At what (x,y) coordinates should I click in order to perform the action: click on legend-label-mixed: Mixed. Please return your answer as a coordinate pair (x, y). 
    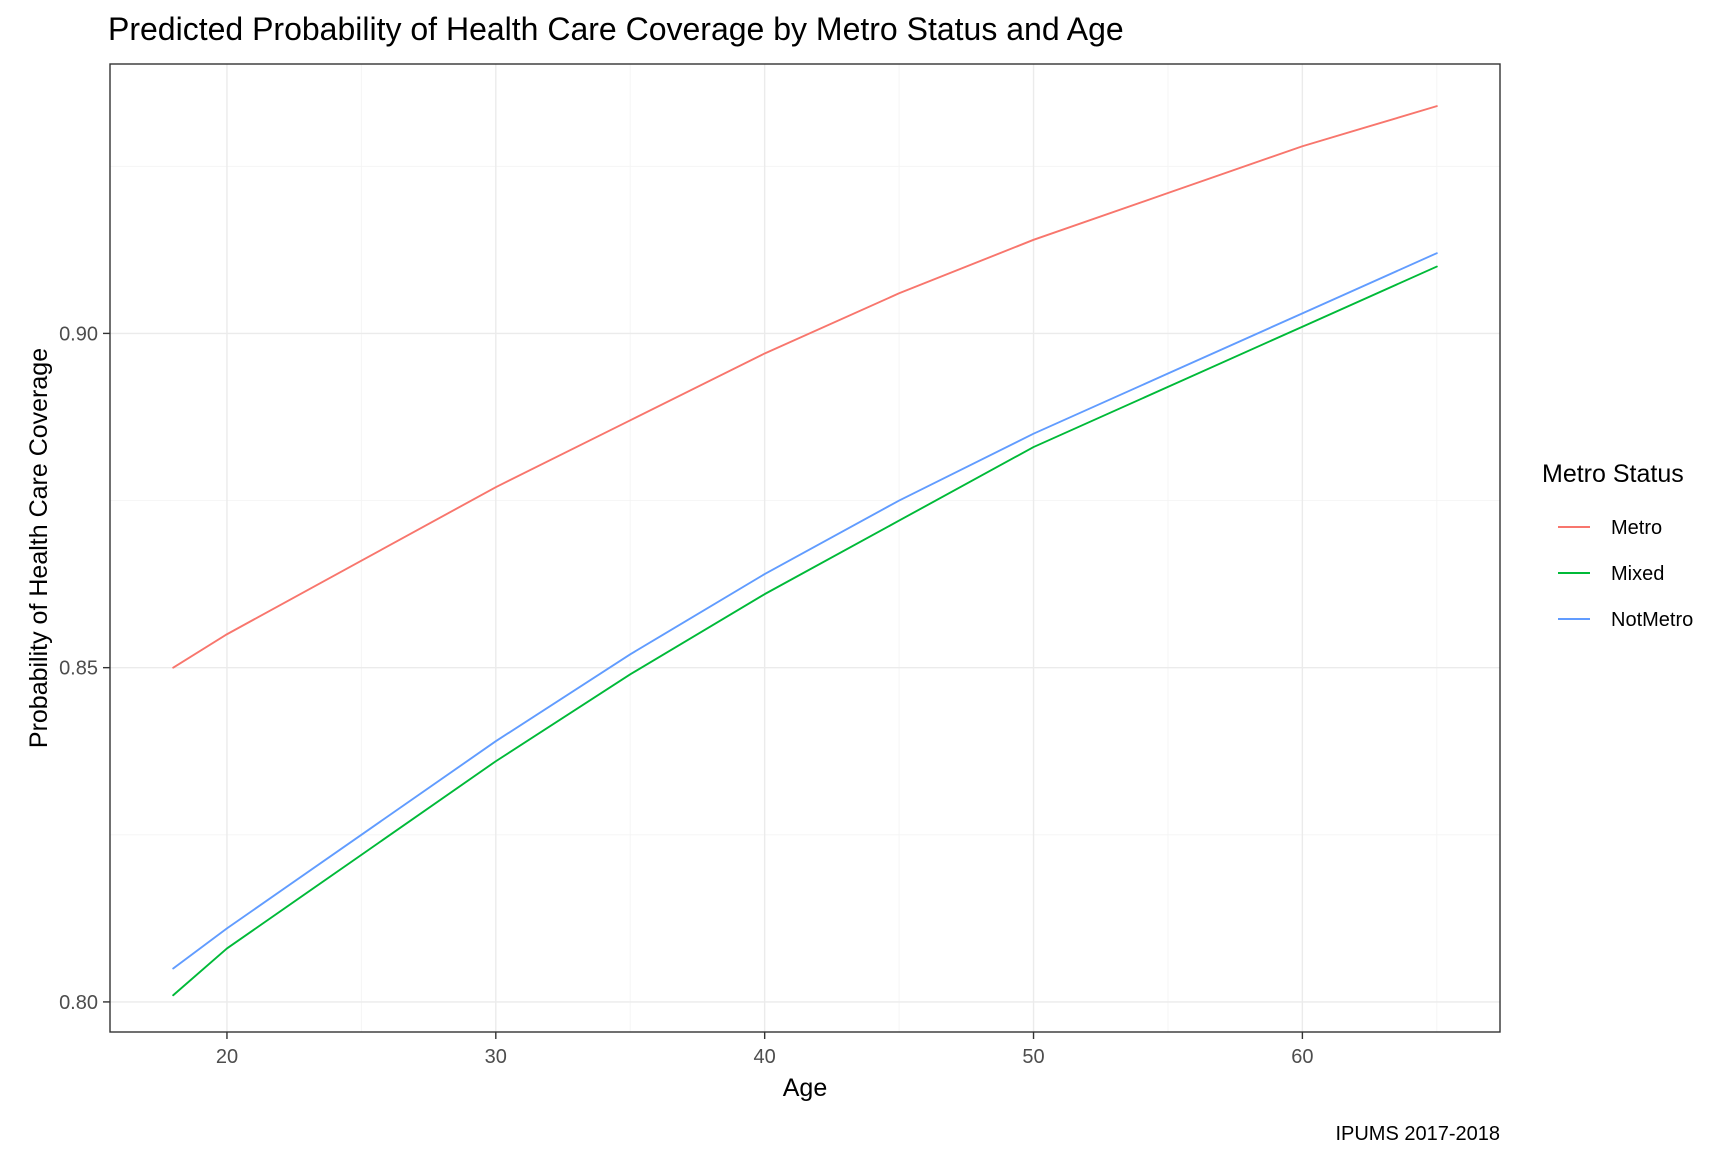
    Looking at the image, I should click on (1637, 574).